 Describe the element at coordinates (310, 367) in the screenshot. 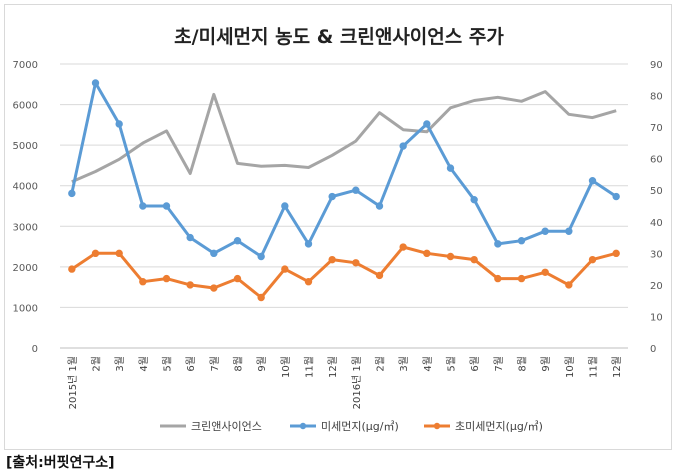

I see `x-tick-label-10: 11월` at that location.